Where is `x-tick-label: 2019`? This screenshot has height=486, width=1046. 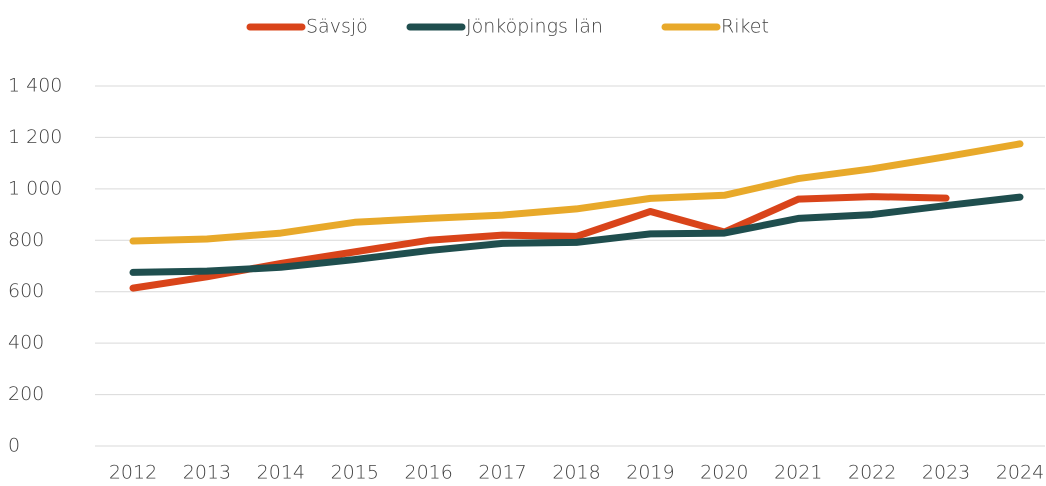 x-tick-label: 2019 is located at coordinates (650, 473).